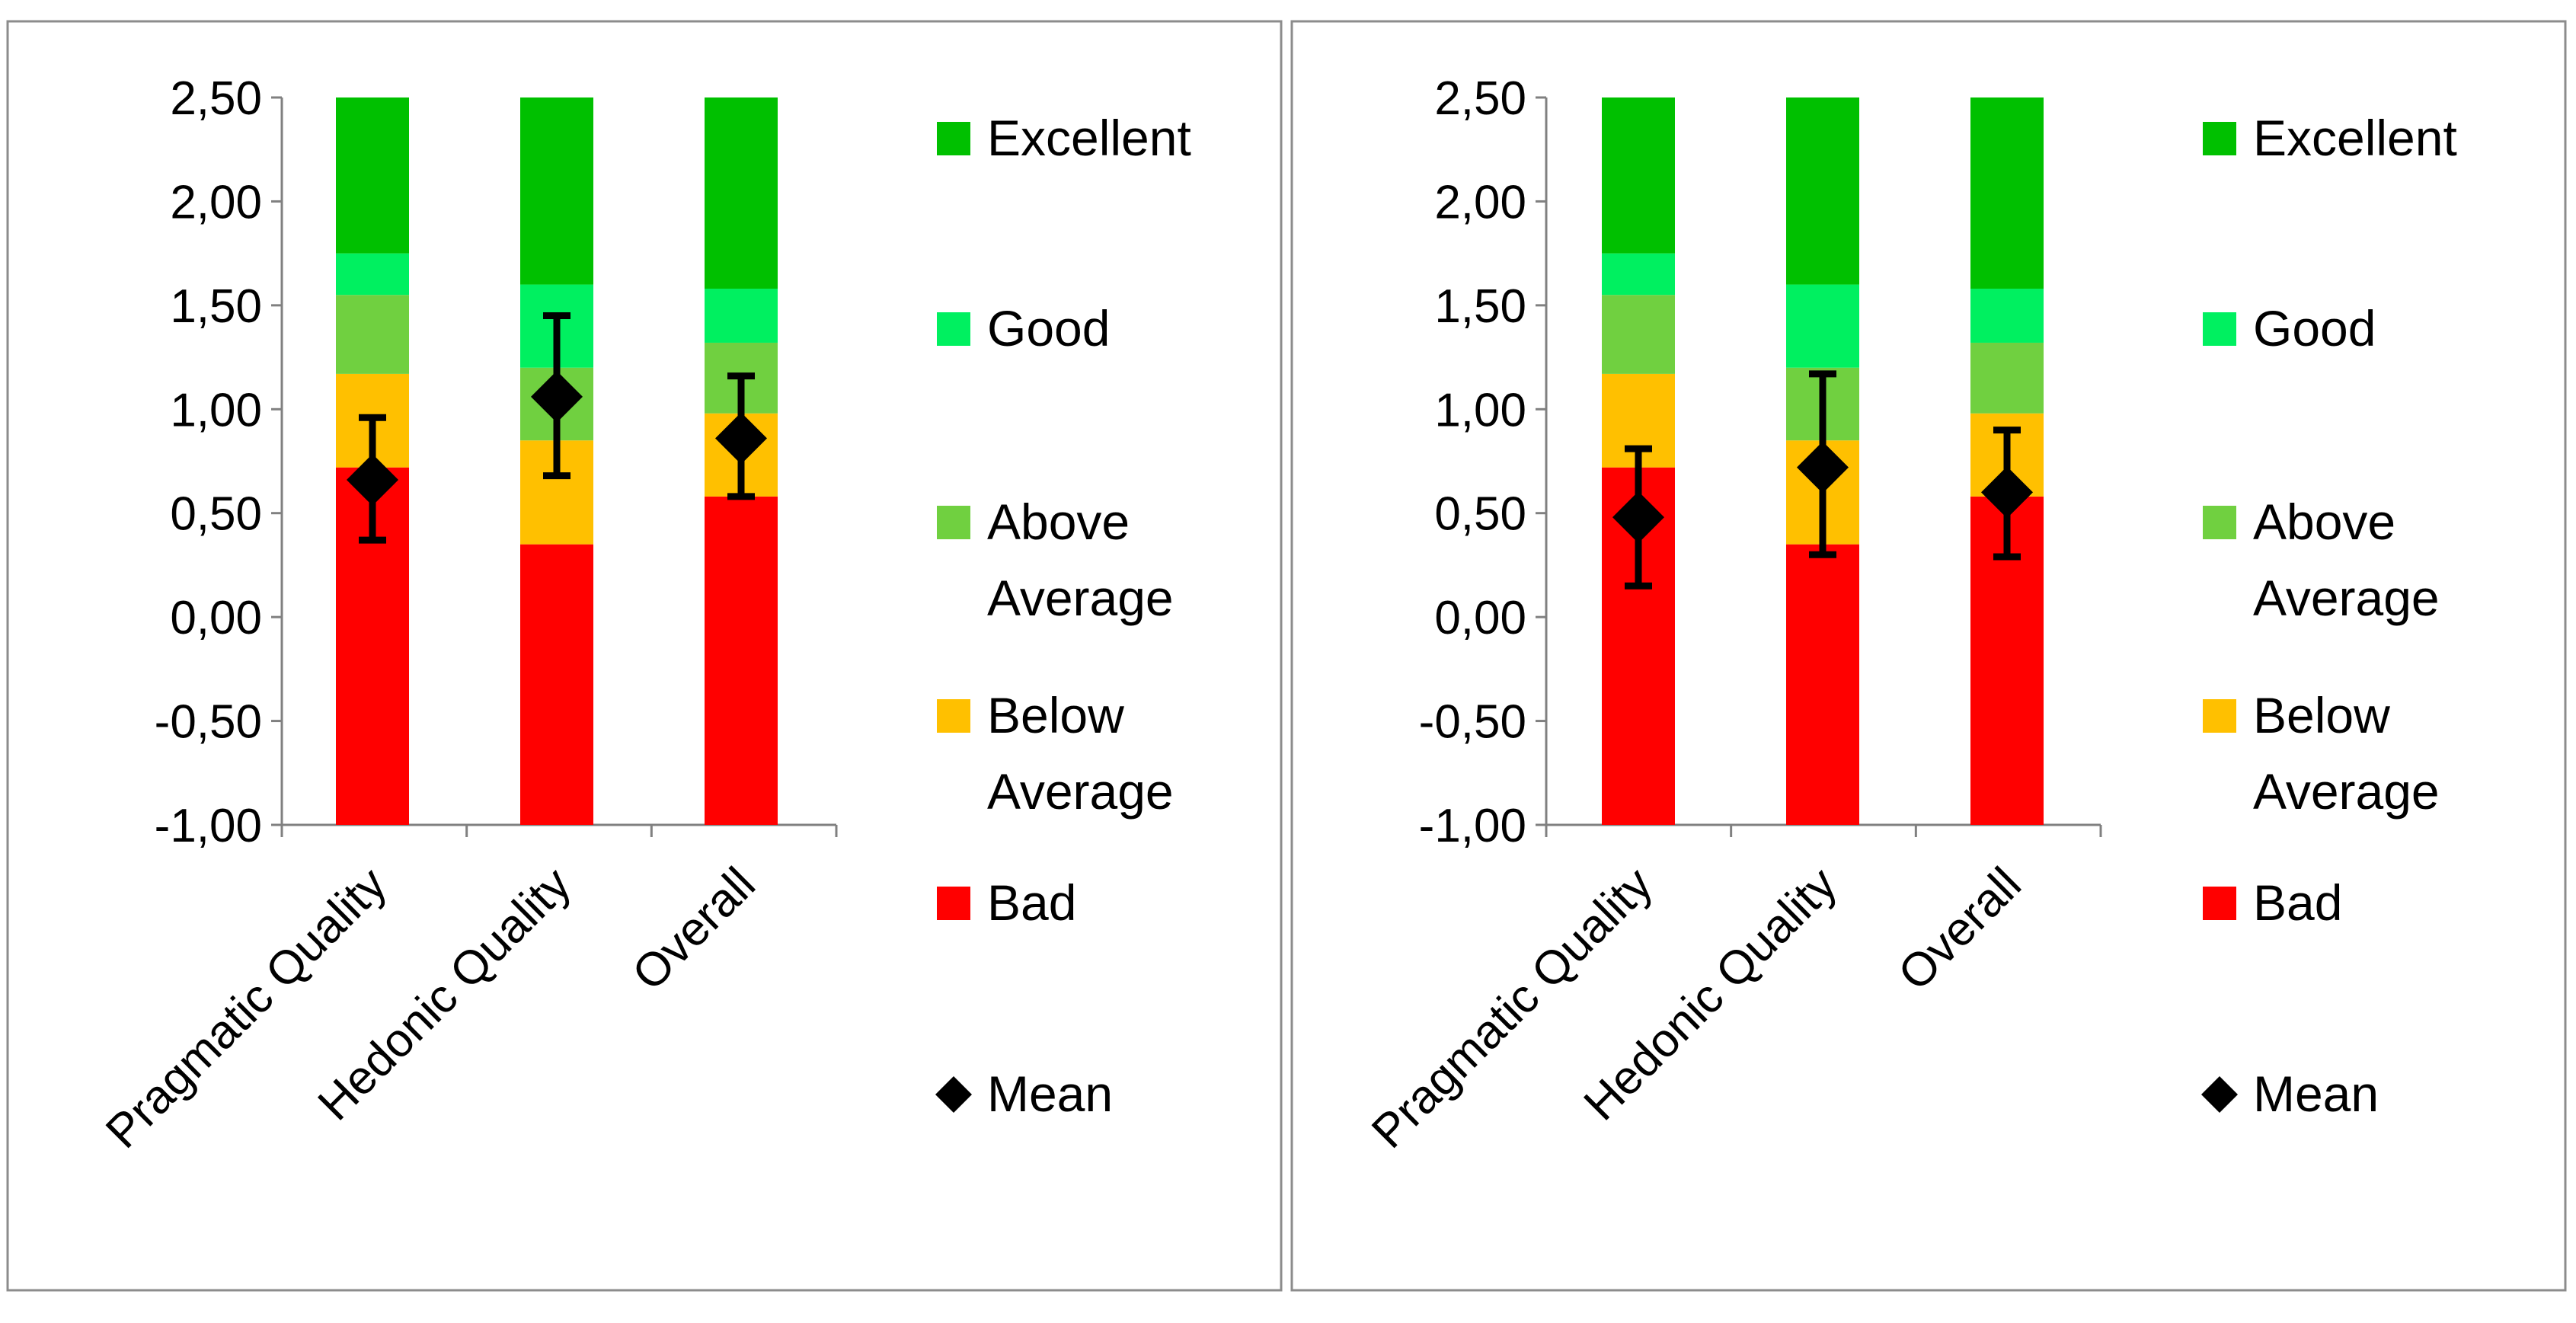 This screenshot has height=1323, width=2576. What do you see at coordinates (2007, 378) in the screenshot?
I see `bar-above-average-overall` at bounding box center [2007, 378].